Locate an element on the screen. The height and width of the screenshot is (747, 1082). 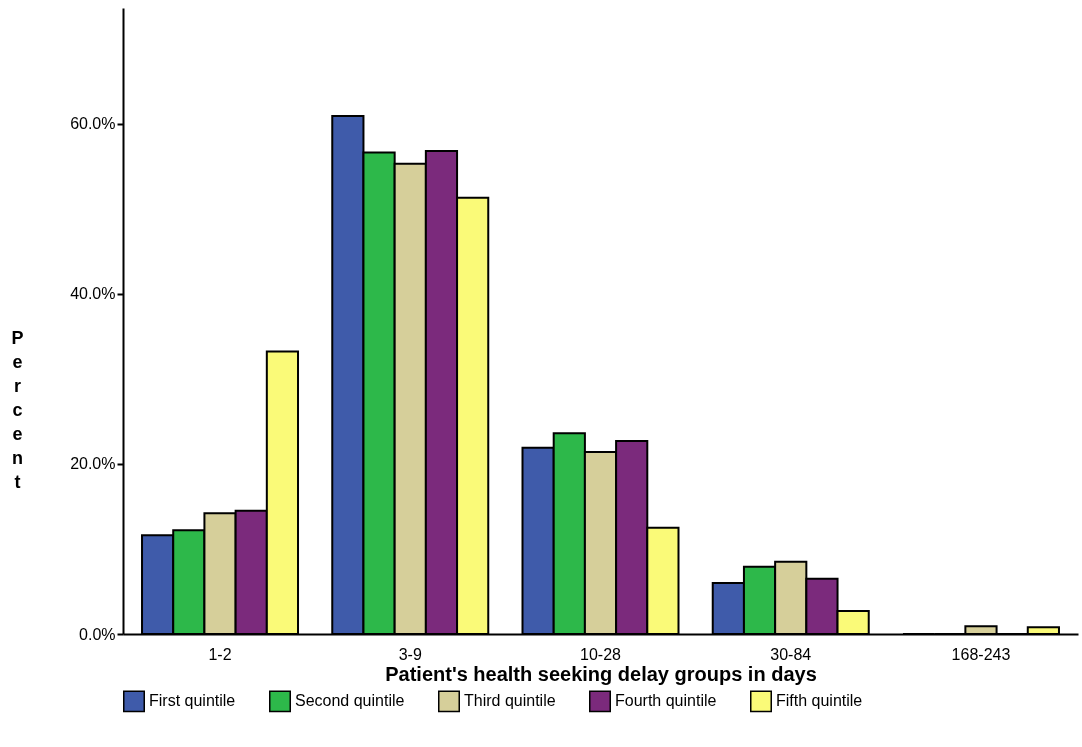
legend-label: First quintile is located at coordinates (192, 701).